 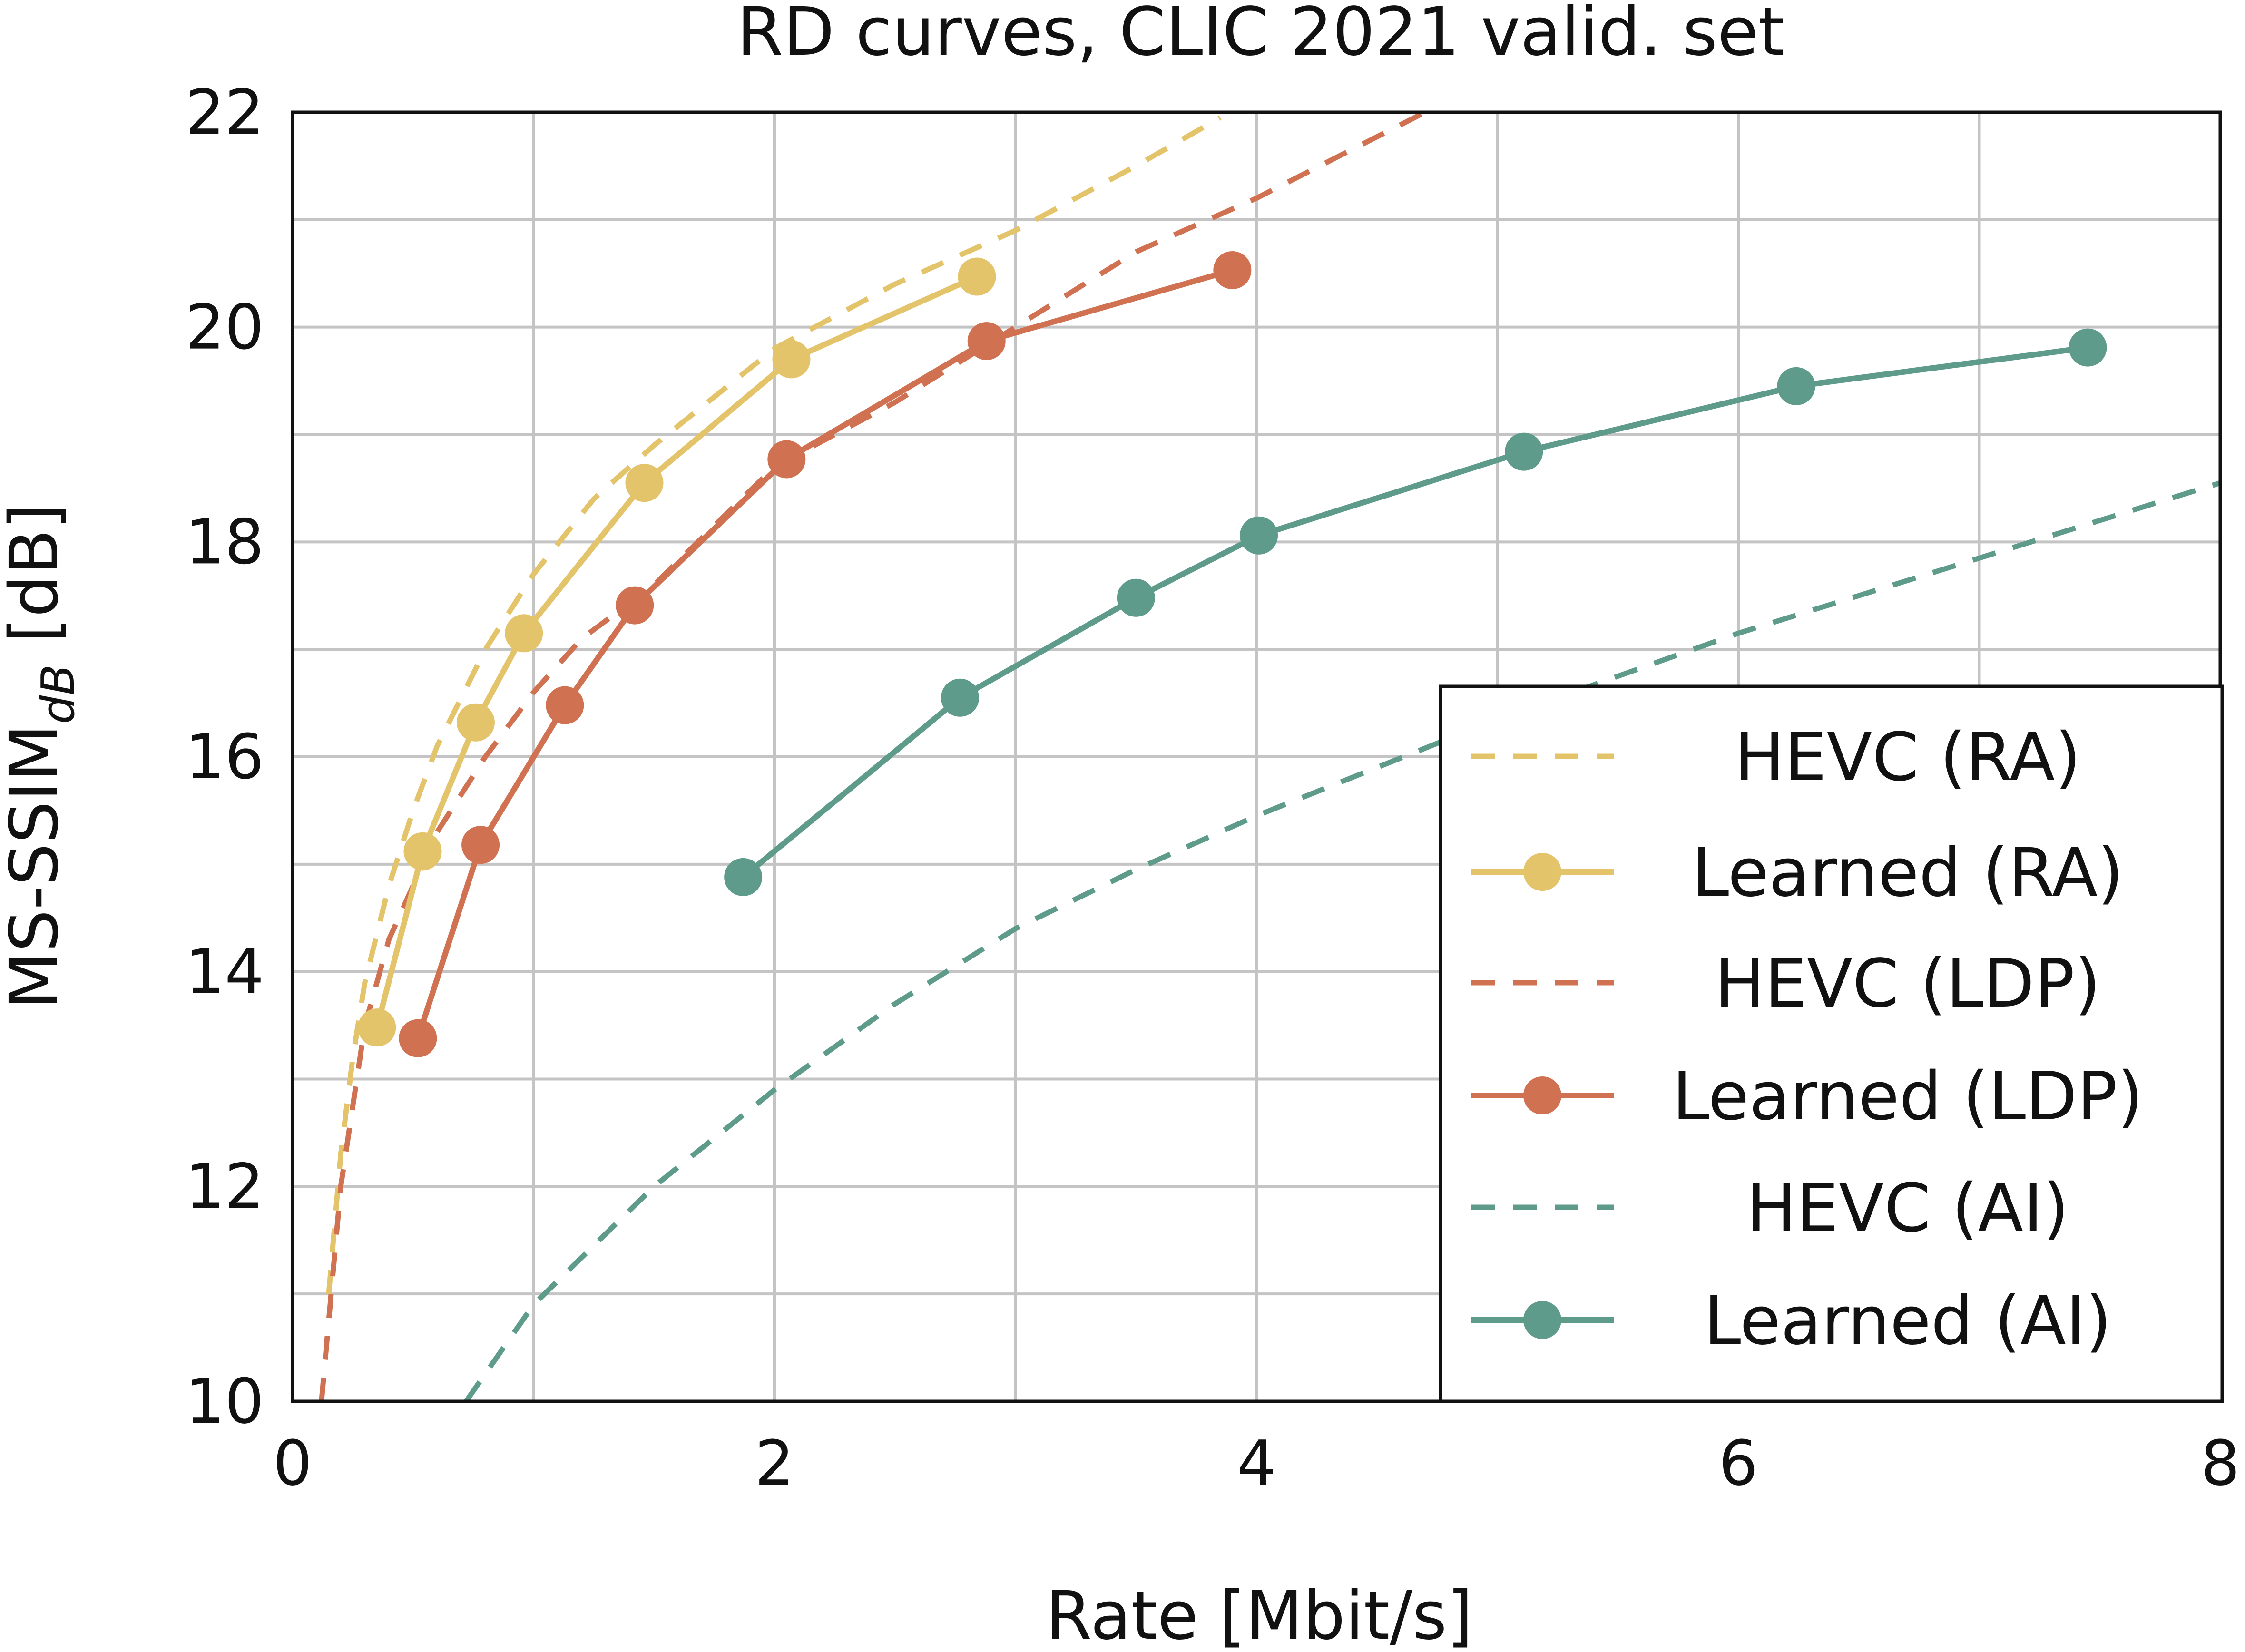 I want to click on y-tick-label: 16, so click(x=225, y=757).